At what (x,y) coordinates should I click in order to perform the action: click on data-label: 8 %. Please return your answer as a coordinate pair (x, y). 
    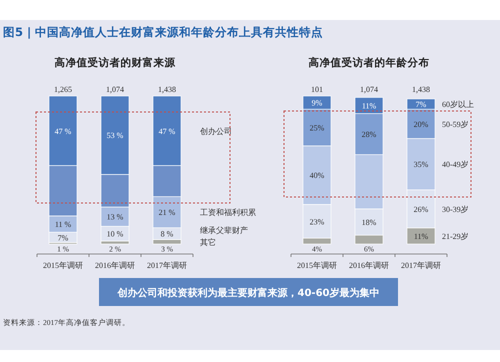
    Looking at the image, I should click on (167, 234).